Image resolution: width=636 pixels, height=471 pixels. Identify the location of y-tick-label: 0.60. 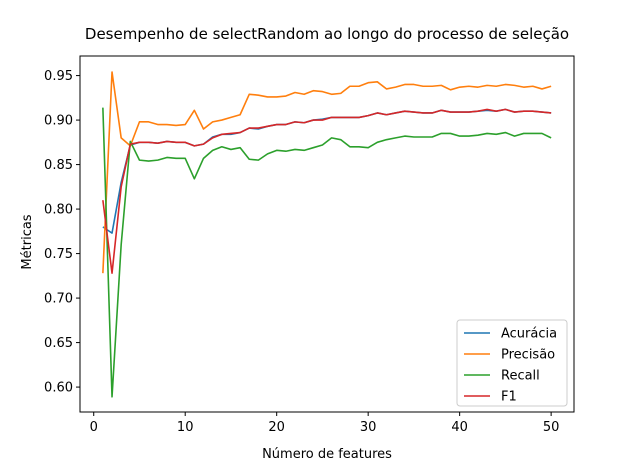
(58, 388).